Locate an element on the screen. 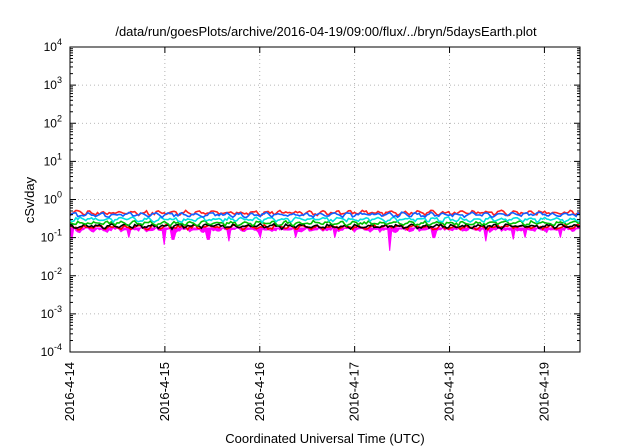 This screenshot has width=640, height=448. y-axis-label: cSv/day is located at coordinates (29, 199).